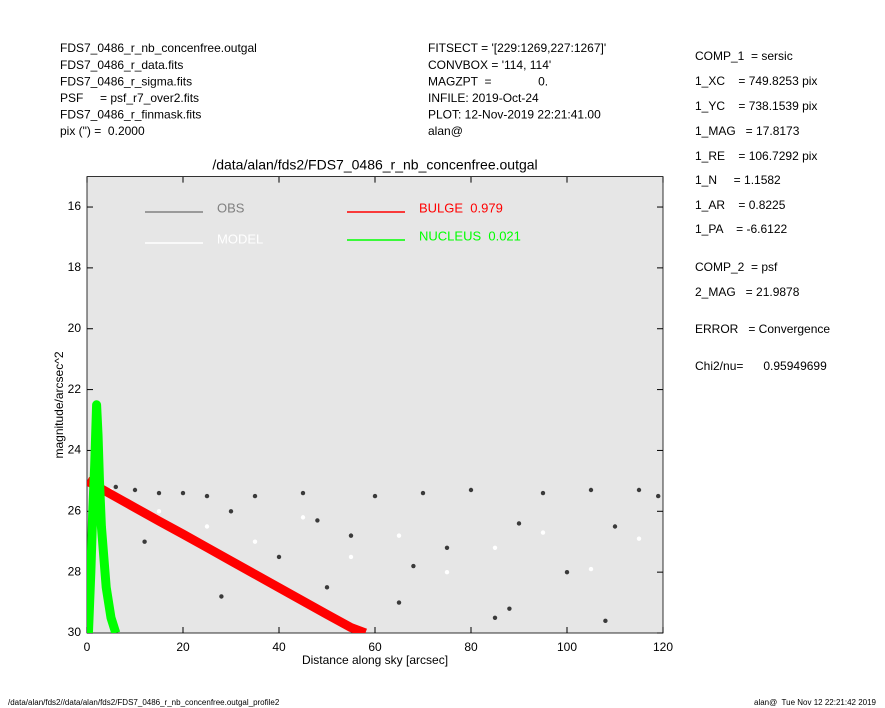 This screenshot has height=708, width=885. Describe the element at coordinates (747, 131) in the screenshot. I see `fit-parameter: 1_MAG = 17.8173` at that location.